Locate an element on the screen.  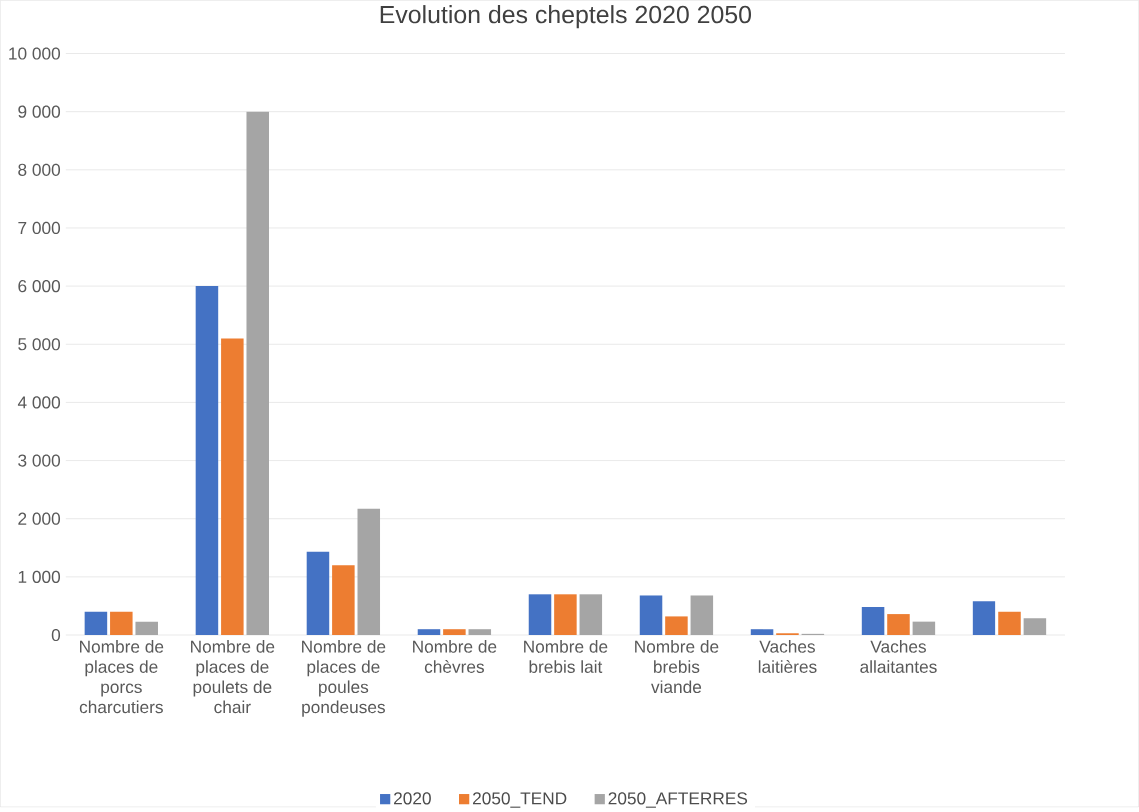
y-tick-label: 3 000 is located at coordinates (39, 460).